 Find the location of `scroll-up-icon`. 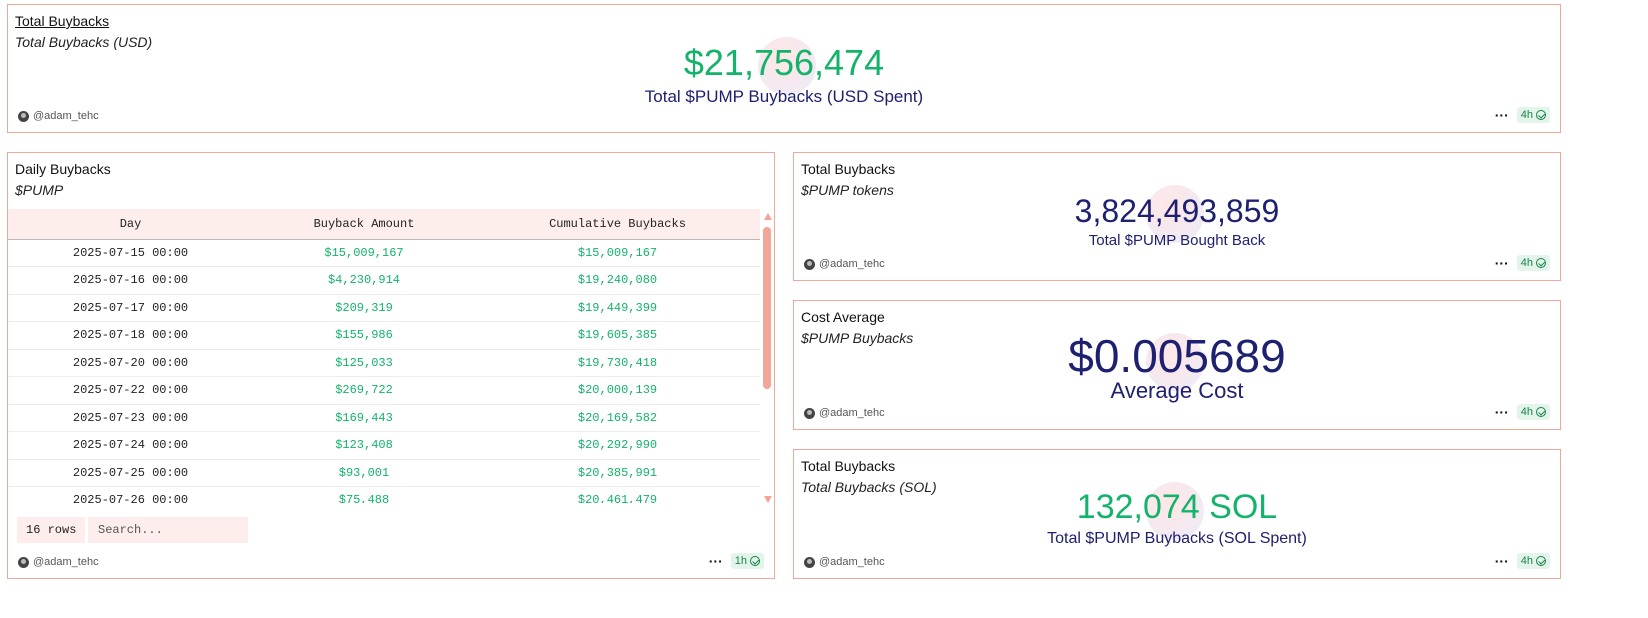

scroll-up-icon is located at coordinates (768, 216).